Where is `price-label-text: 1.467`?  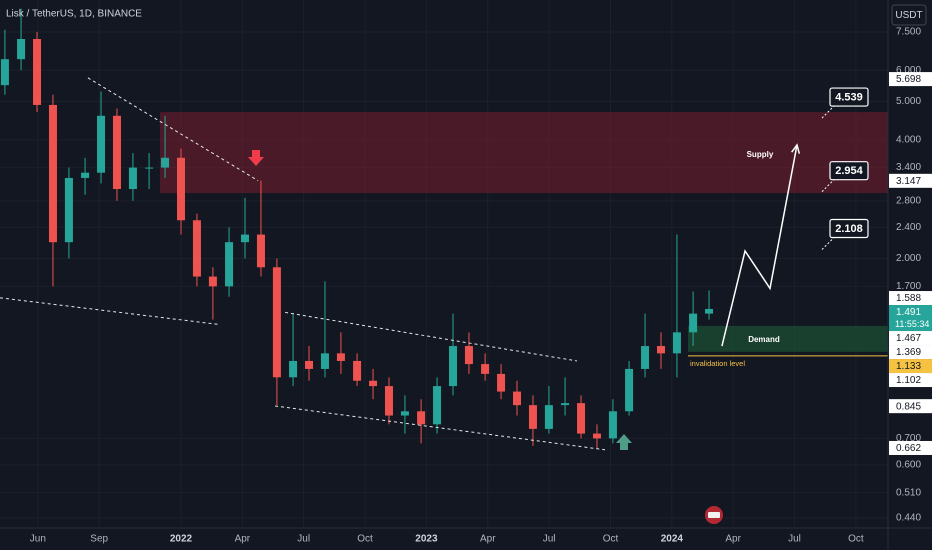 price-label-text: 1.467 is located at coordinates (908, 338).